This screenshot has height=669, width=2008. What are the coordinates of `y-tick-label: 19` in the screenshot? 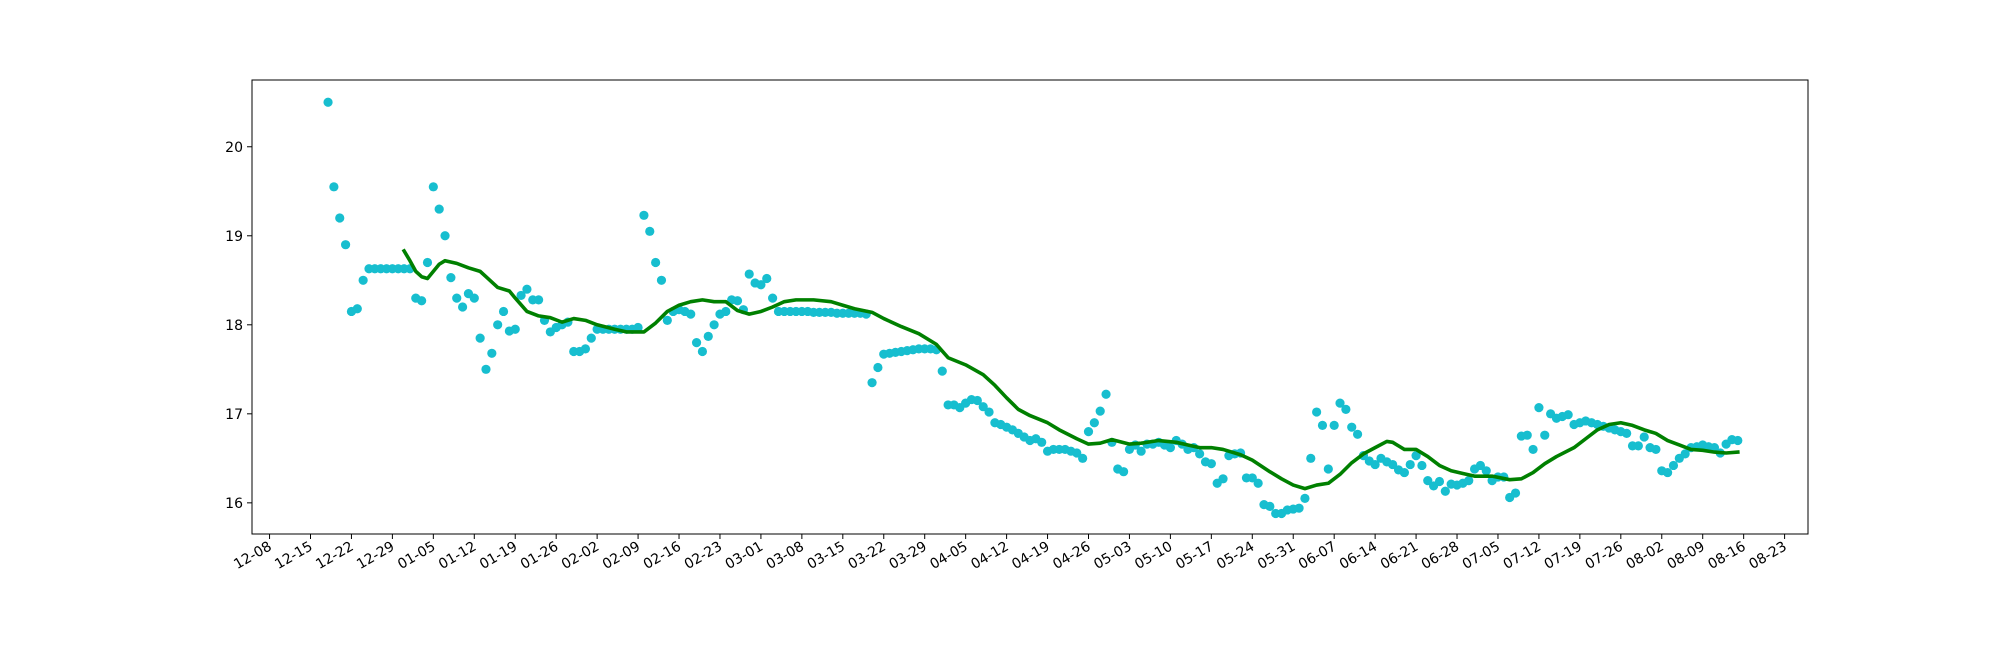 It's located at (234, 237).